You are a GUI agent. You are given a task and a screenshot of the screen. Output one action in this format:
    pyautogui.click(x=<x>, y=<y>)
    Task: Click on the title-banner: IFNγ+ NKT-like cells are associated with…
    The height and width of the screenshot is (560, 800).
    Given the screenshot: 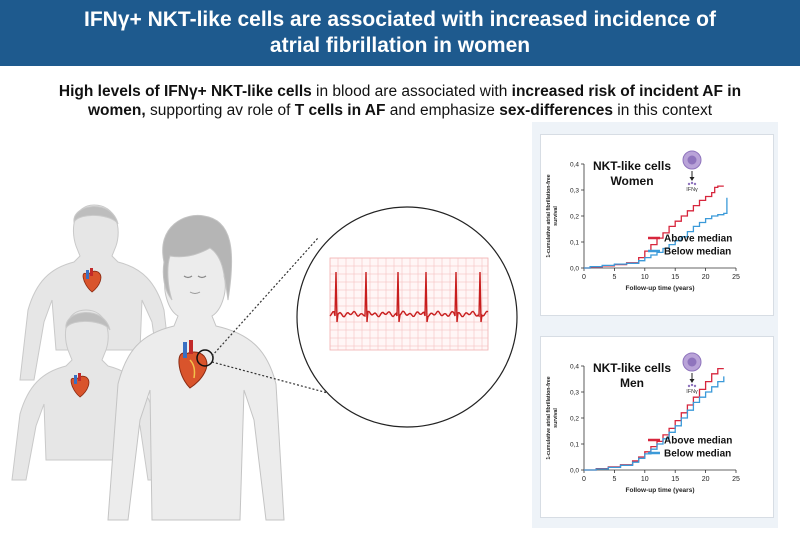 What is the action you would take?
    pyautogui.click(x=400, y=33)
    